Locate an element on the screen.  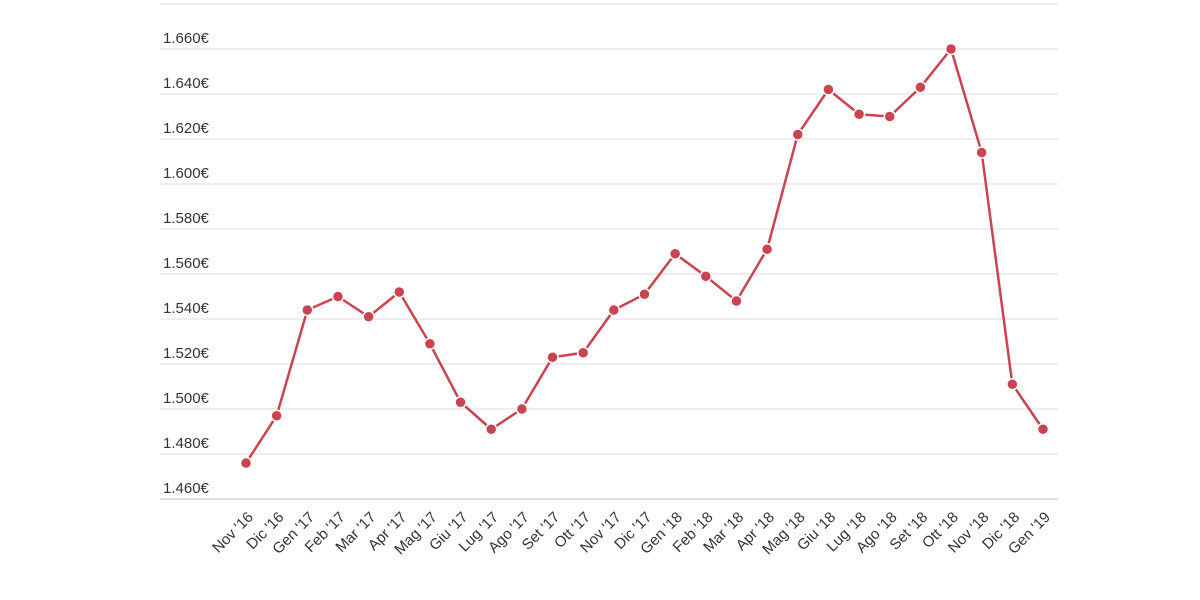
y-tick-label: 1.660€ is located at coordinates (186, 38).